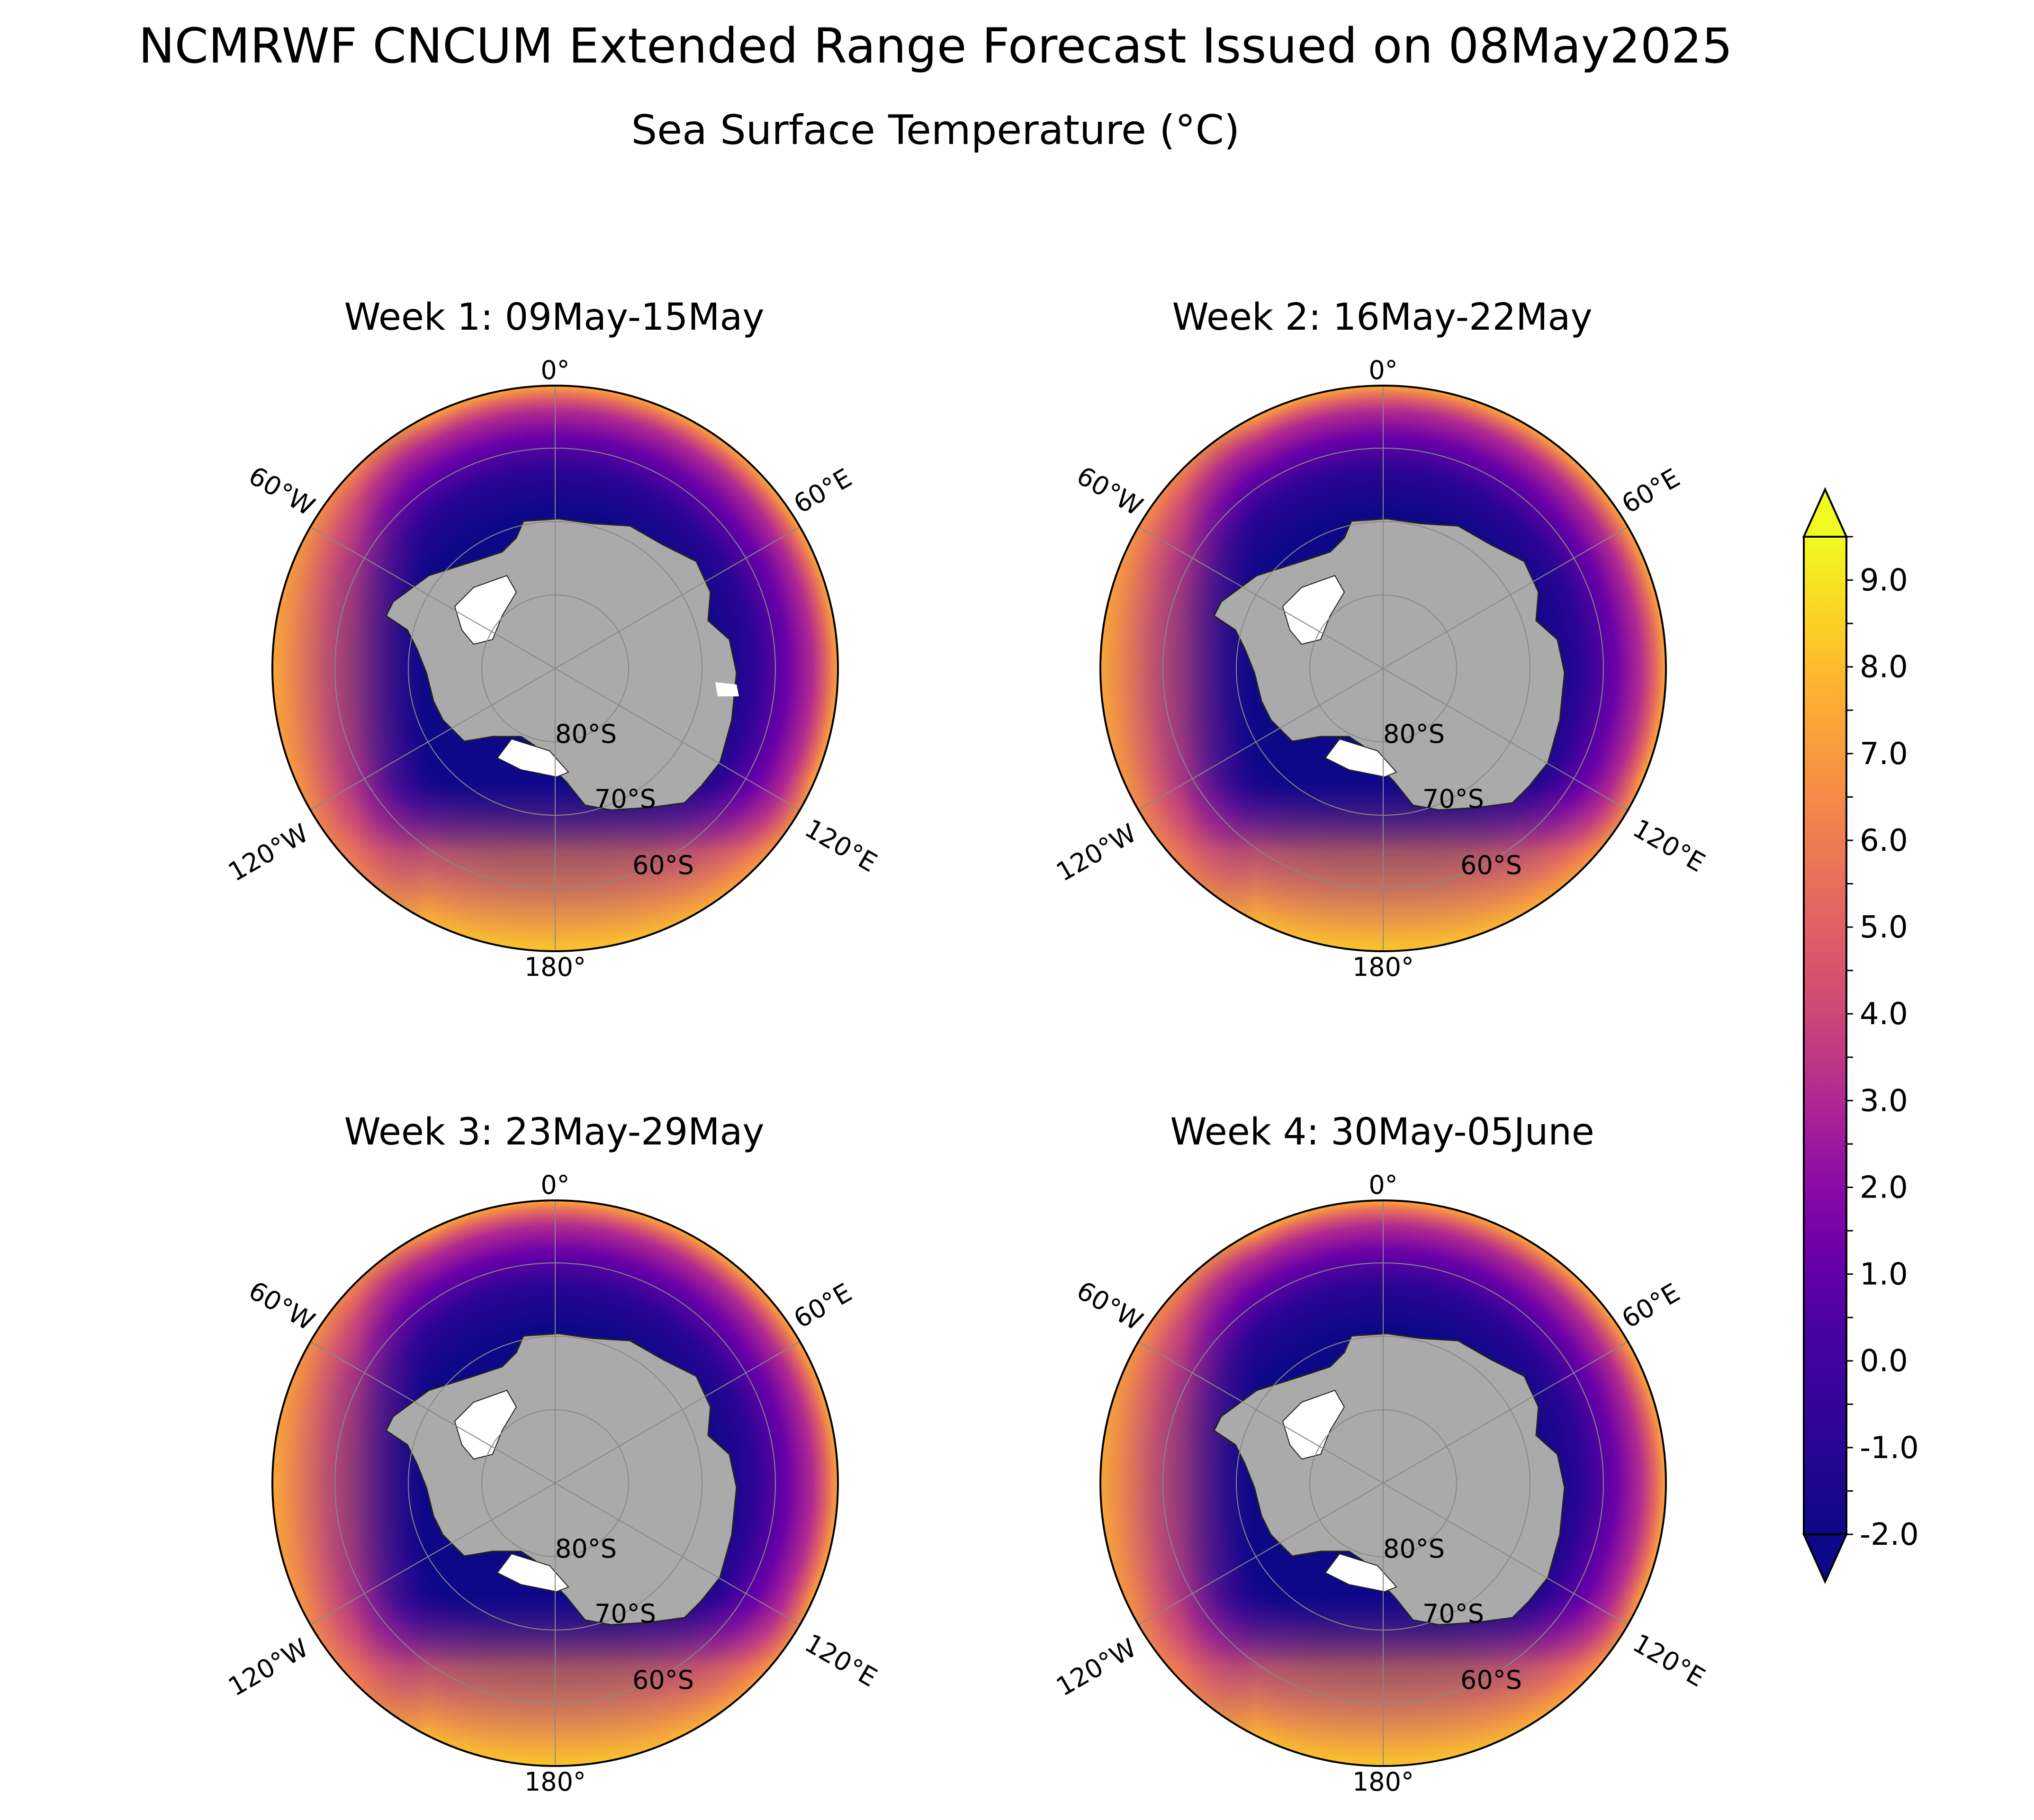 The height and width of the screenshot is (1820, 2034). What do you see at coordinates (1889, 1534) in the screenshot?
I see `colorbar-tick-label: -2.0` at bounding box center [1889, 1534].